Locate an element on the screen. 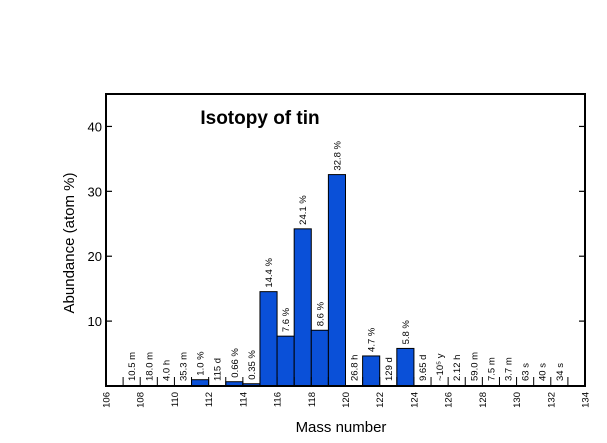  x-tick-label-124: 124 is located at coordinates (414, 400).